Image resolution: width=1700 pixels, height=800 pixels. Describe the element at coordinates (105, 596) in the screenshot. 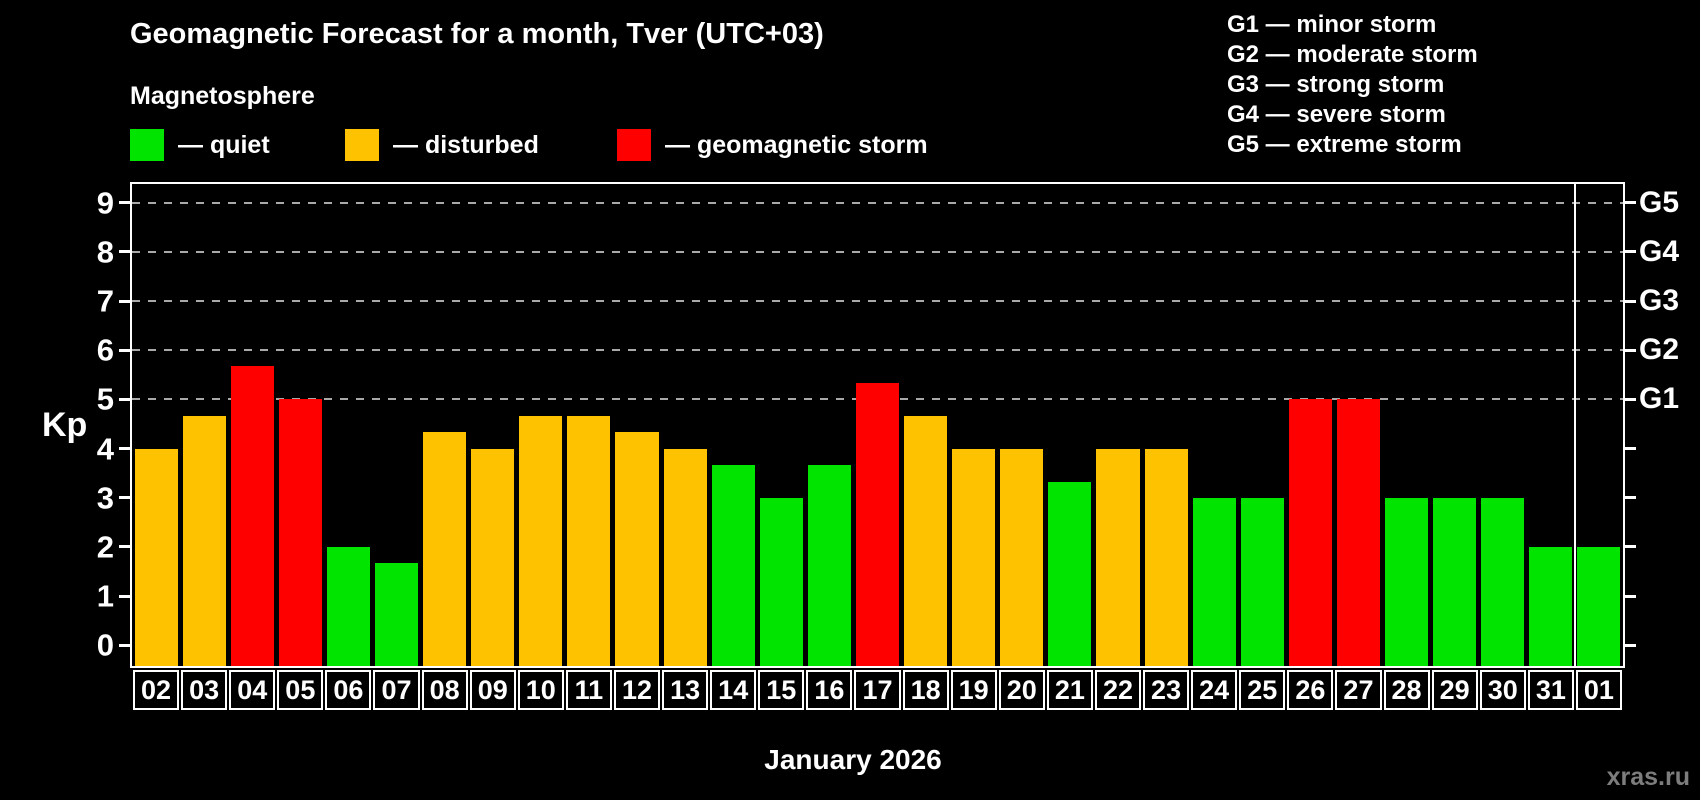

I see `y-tick-label-1: 1` at that location.